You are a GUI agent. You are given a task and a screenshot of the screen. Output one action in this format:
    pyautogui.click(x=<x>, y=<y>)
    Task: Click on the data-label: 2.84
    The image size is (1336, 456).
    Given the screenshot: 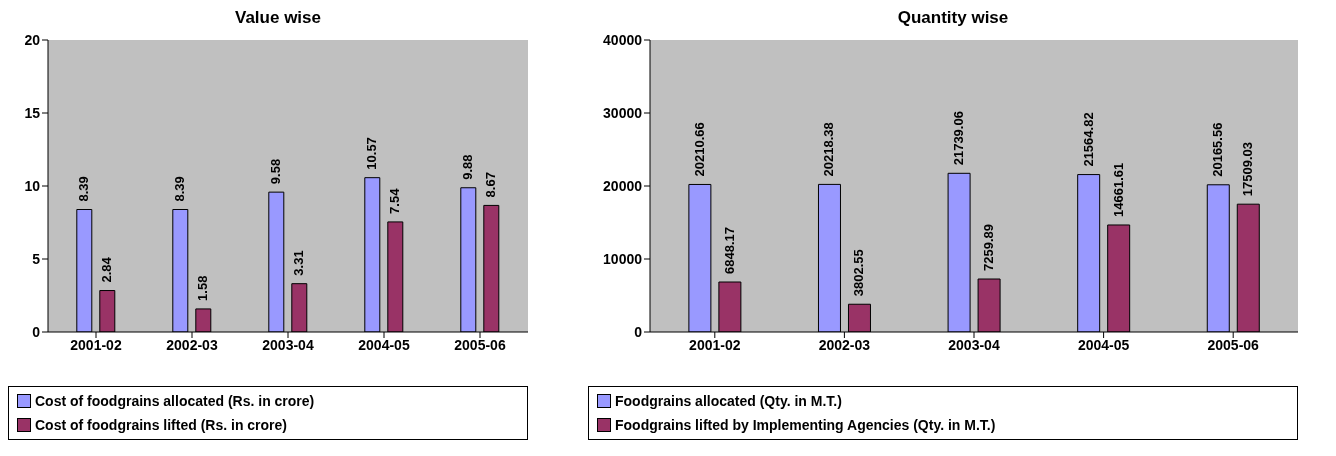 What is the action you would take?
    pyautogui.click(x=107, y=269)
    